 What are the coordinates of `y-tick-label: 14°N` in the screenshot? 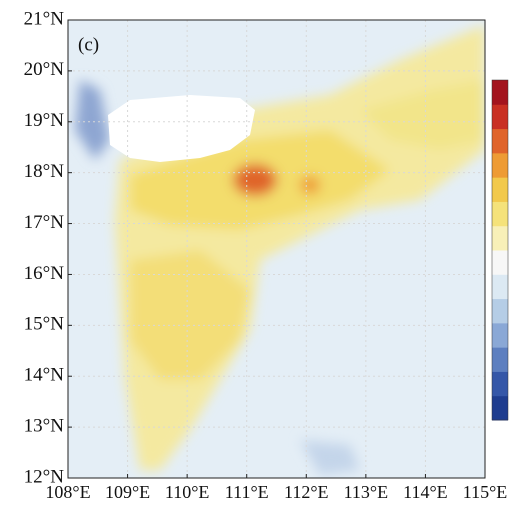 It's located at (44, 375).